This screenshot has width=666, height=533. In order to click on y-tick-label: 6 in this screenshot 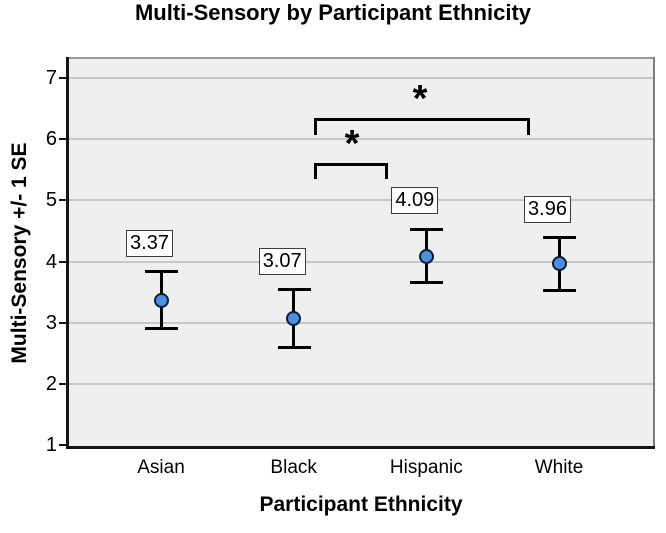, I will do `click(51, 139)`.